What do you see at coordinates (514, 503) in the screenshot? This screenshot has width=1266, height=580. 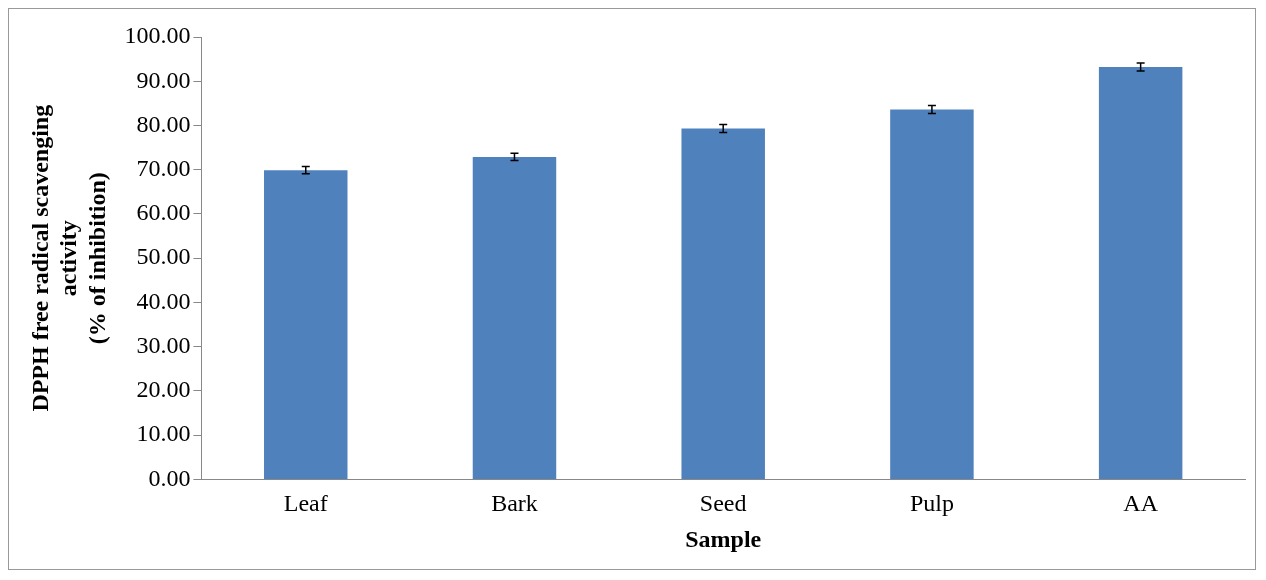 I see `x-tick-label: Bark` at bounding box center [514, 503].